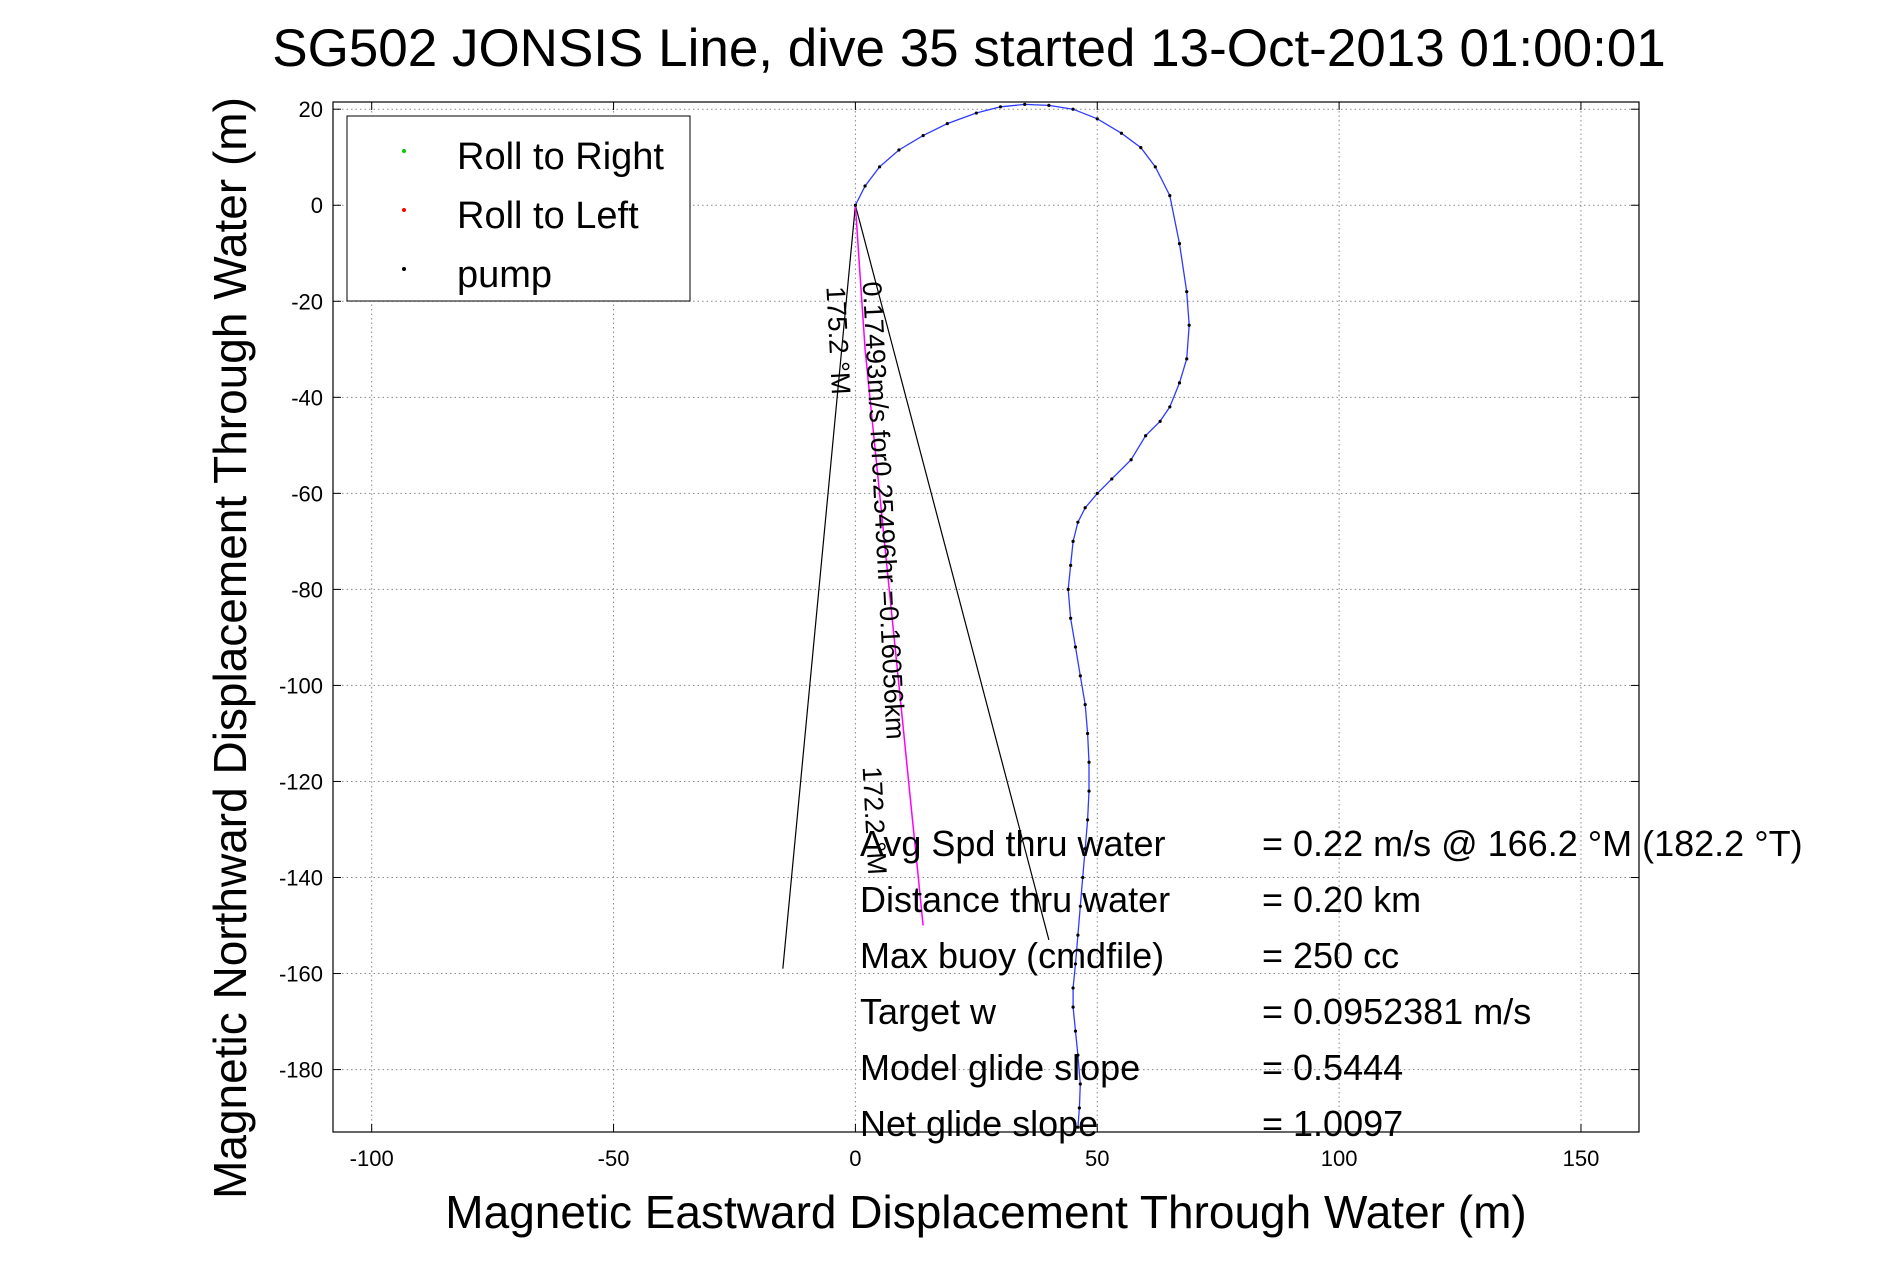 Image resolution: width=1891 pixels, height=1262 pixels. Describe the element at coordinates (301, 974) in the screenshot. I see `y-tick-label: -160` at that location.